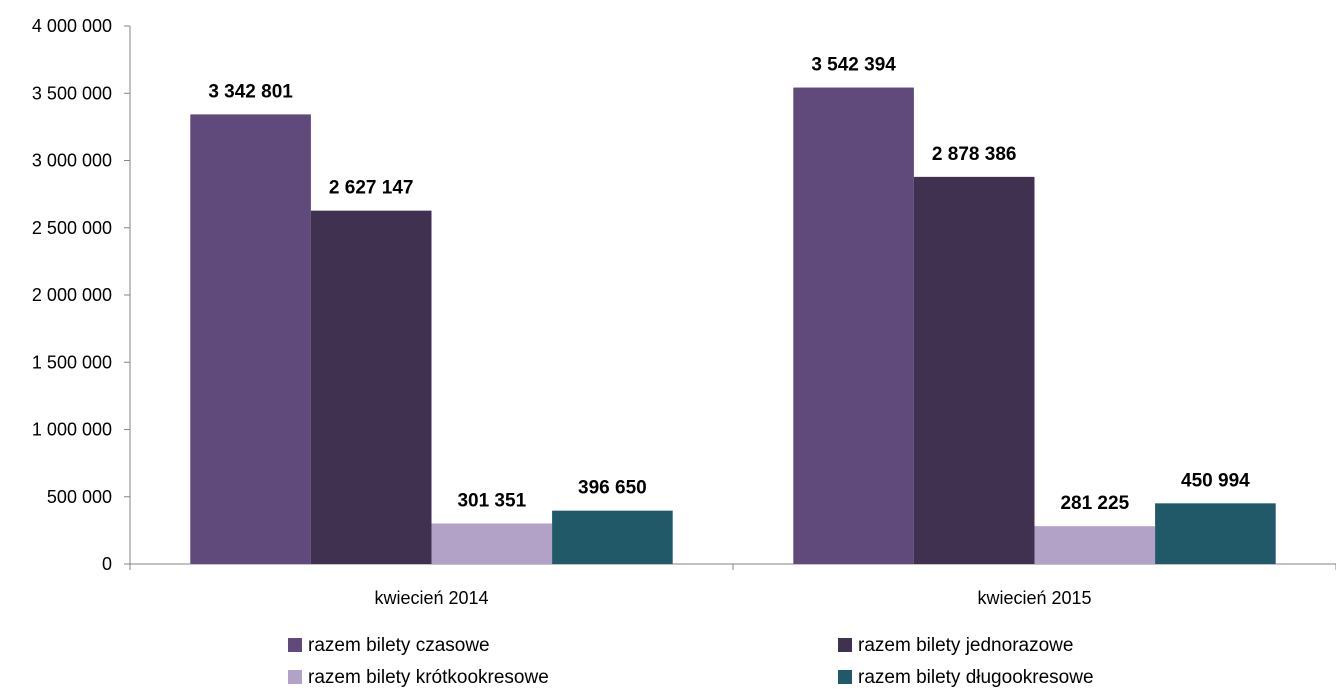 Image resolution: width=1336 pixels, height=692 pixels. What do you see at coordinates (431, 598) in the screenshot?
I see `x-category-label: kwiecień 2014` at bounding box center [431, 598].